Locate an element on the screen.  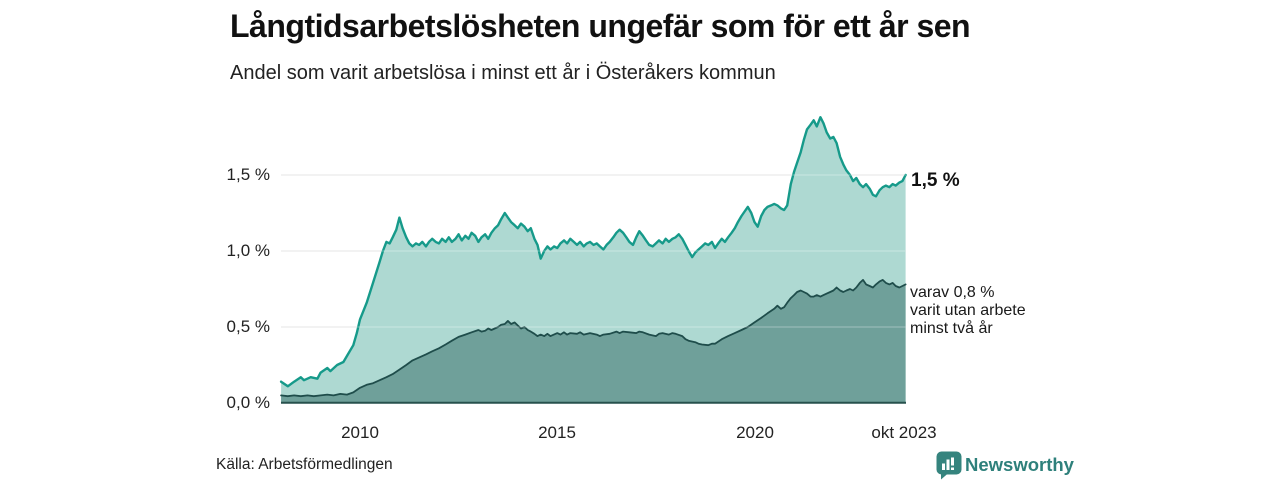
x-tick-2015: 2015 is located at coordinates (557, 432).